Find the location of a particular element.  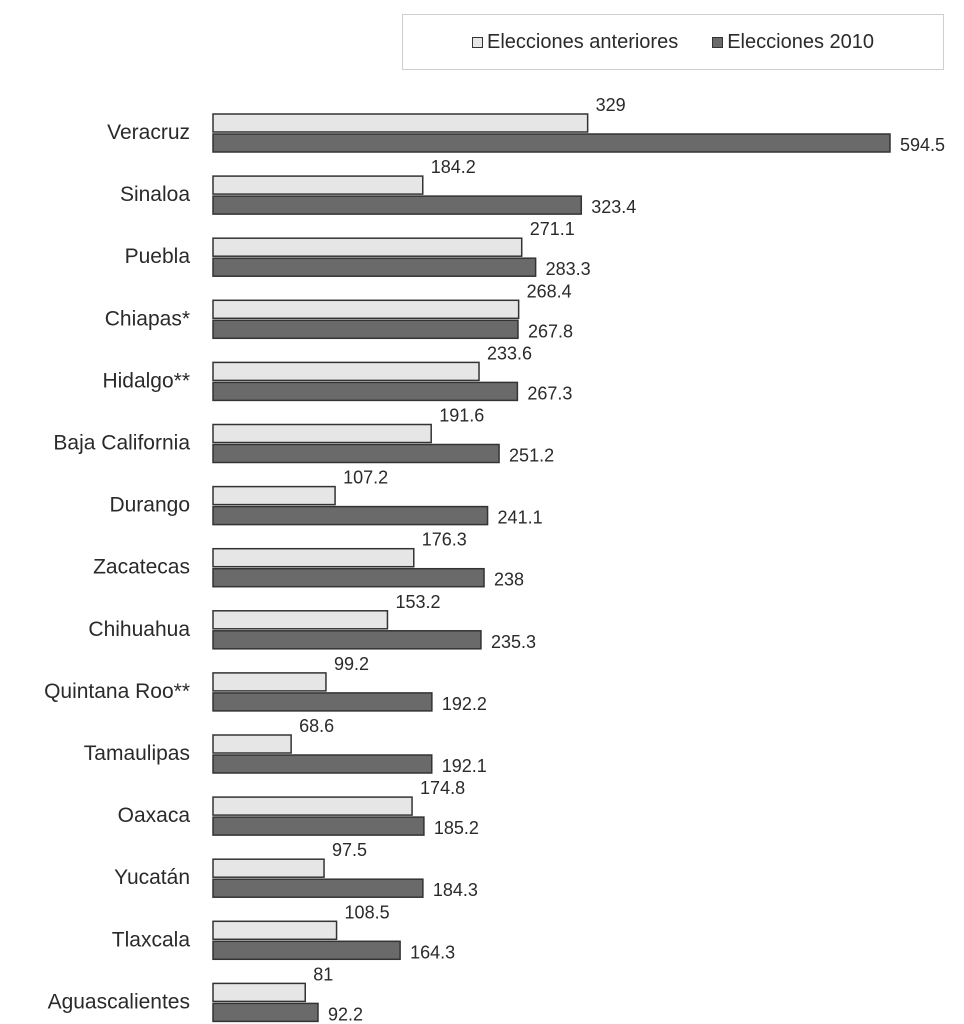

bar-anteriores-hidalgo is located at coordinates (346, 371).